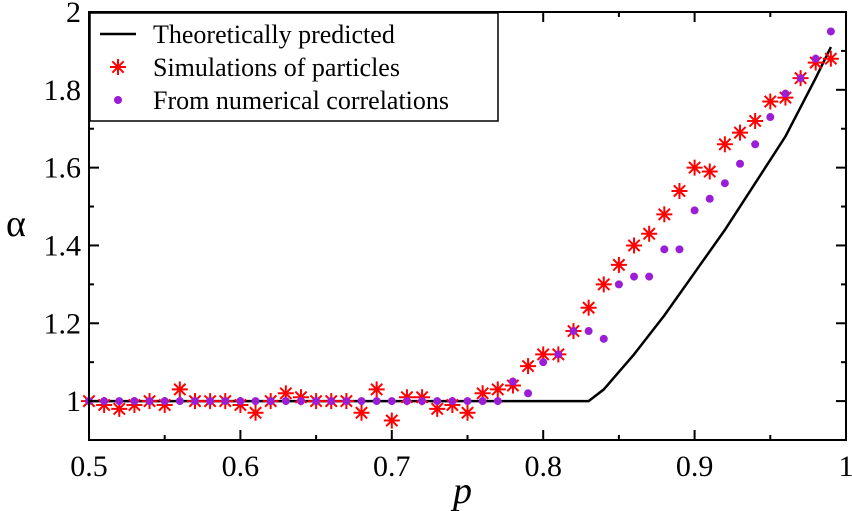 Image resolution: width=852 pixels, height=511 pixels. I want to click on y-tick-label: 2, so click(73, 14).